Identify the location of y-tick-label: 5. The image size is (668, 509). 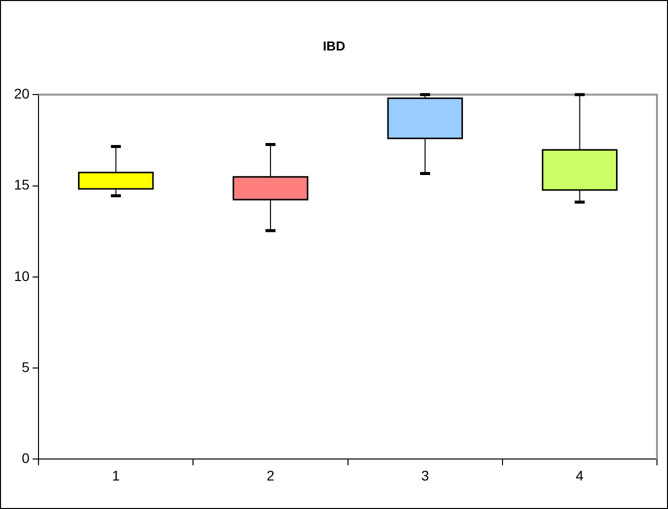
(26, 366).